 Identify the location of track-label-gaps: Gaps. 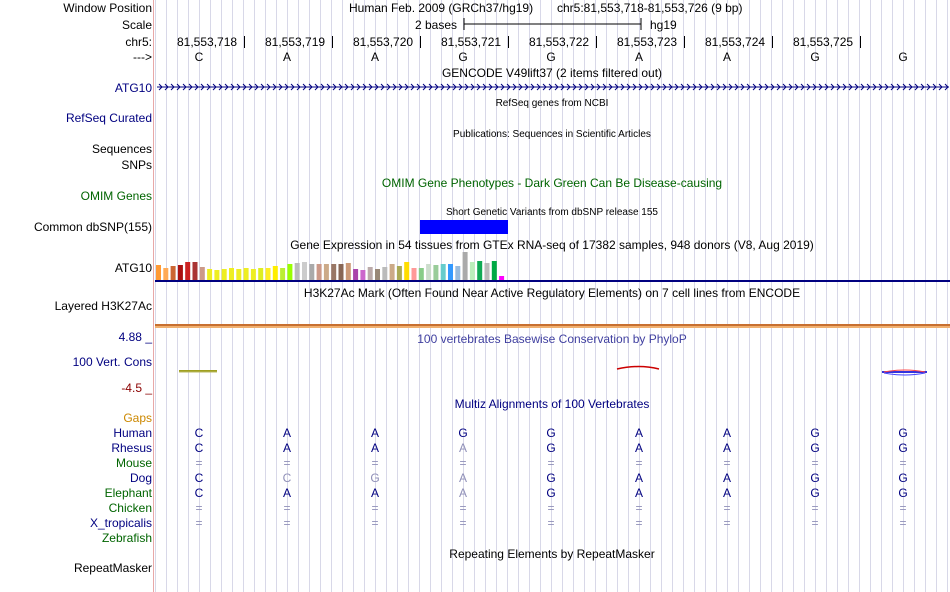
(137, 418).